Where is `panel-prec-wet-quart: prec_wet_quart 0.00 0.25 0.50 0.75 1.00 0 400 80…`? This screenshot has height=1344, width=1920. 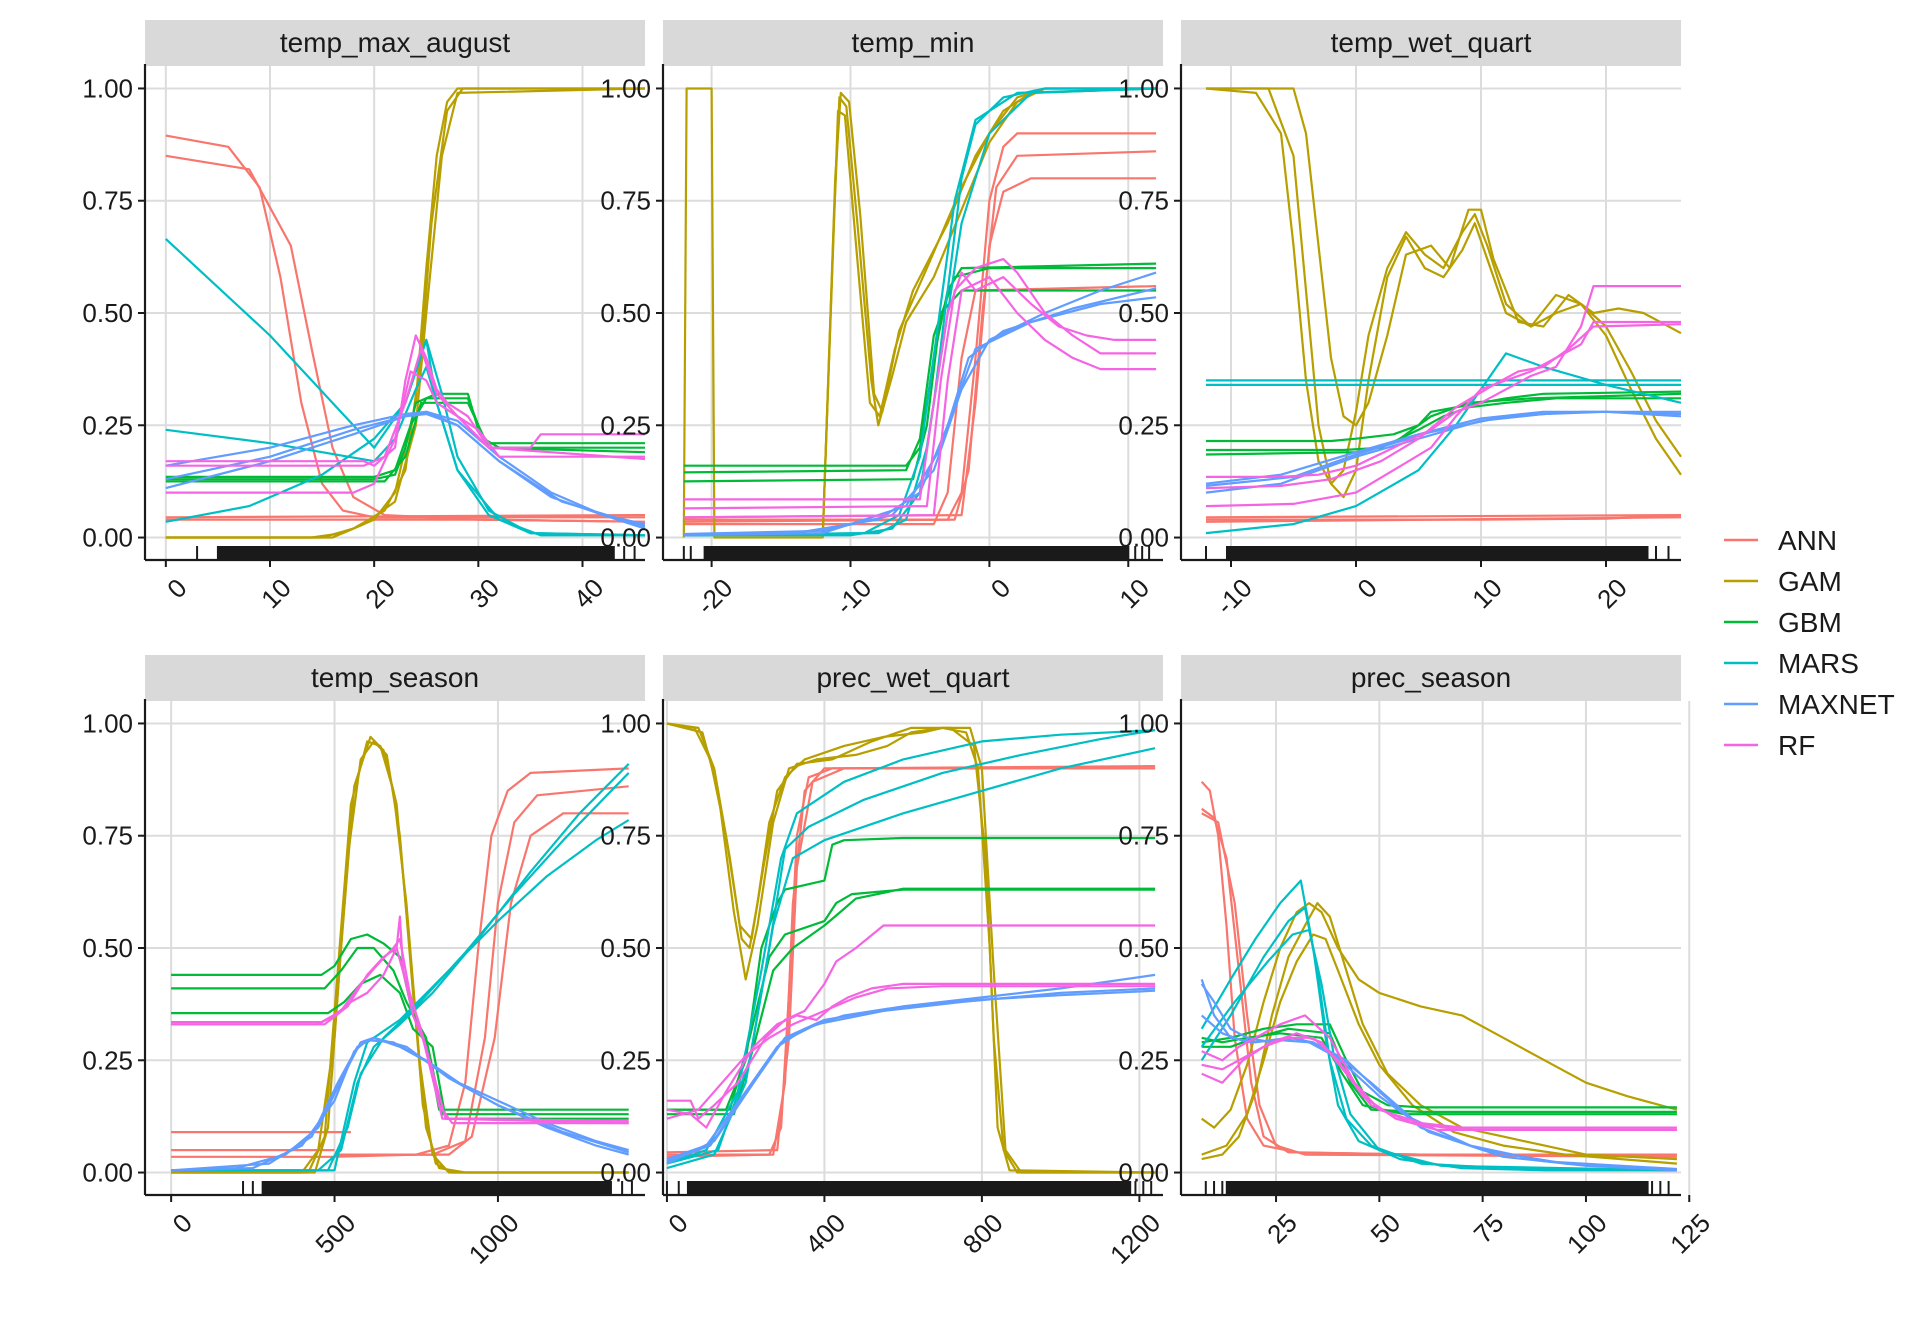
panel-prec-wet-quart: prec_wet_quart 0.00 0.25 0.50 0.75 1.00 0 400 80… is located at coordinates (883, 962).